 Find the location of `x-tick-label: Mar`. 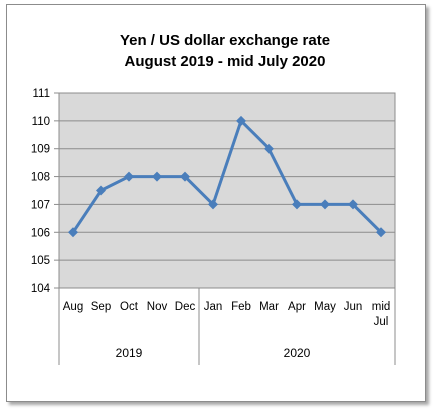

x-tick-label: Mar is located at coordinates (269, 307).